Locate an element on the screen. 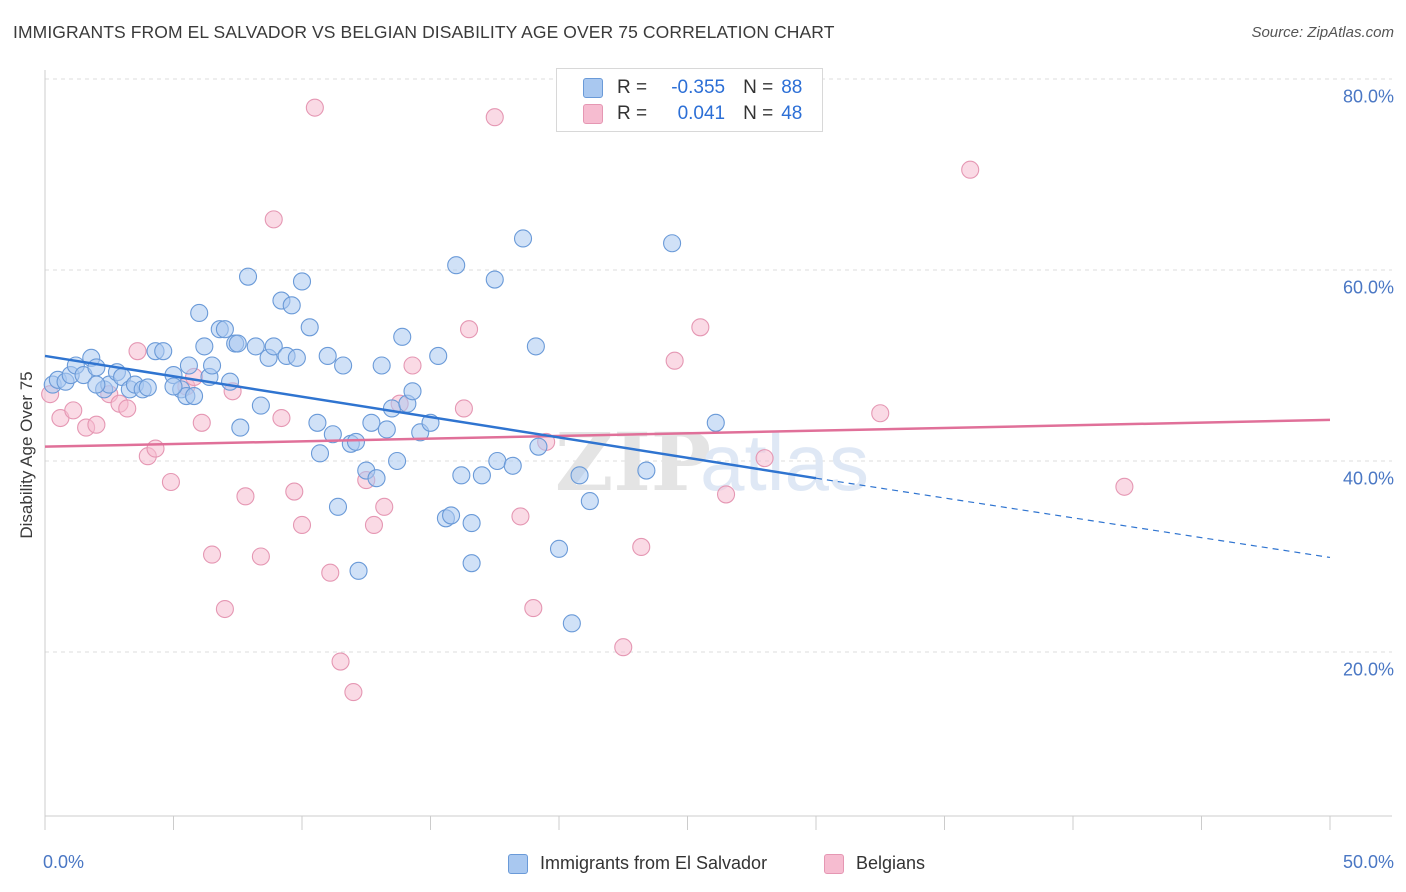 The height and width of the screenshot is (892, 1406). legend-row-el-salvador: R = -0.355 N = 88 is located at coordinates (692, 88).